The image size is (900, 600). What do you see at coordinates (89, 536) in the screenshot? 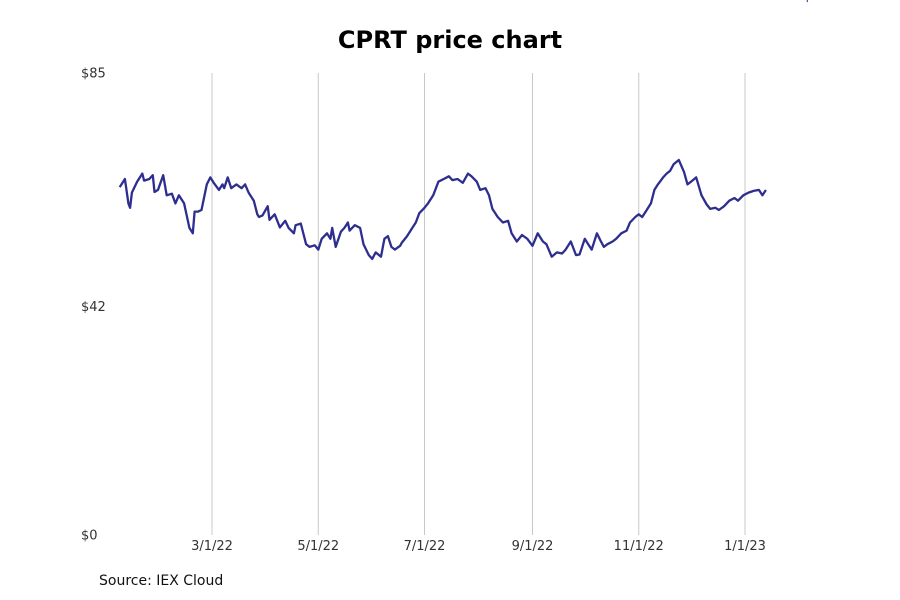
I see `y-tick-label: $0` at bounding box center [89, 536].